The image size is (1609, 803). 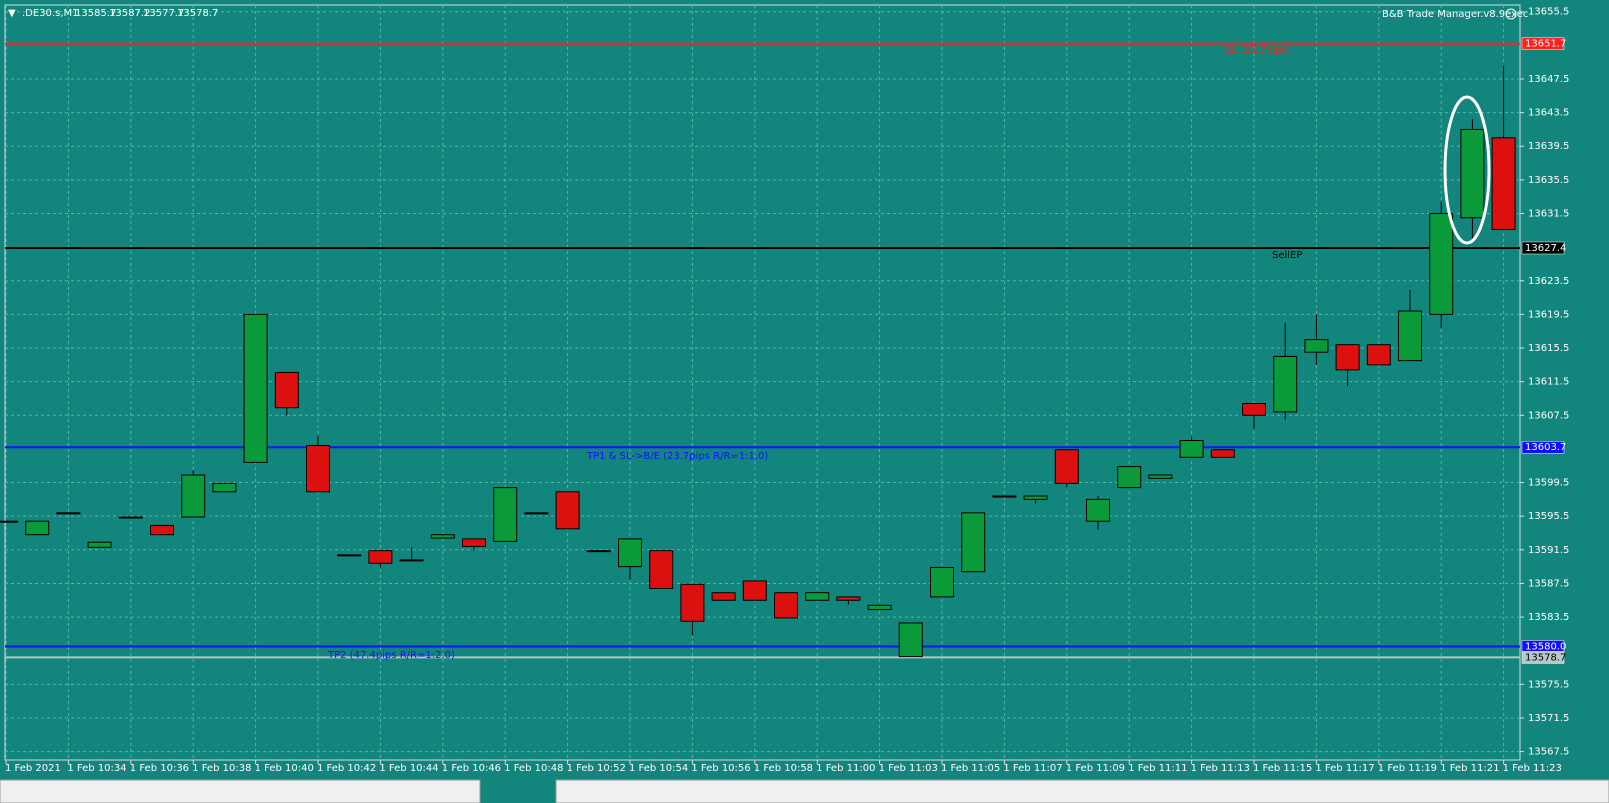 I want to click on x-tick-label: 1 Feb 11:07, so click(x=1032, y=768).